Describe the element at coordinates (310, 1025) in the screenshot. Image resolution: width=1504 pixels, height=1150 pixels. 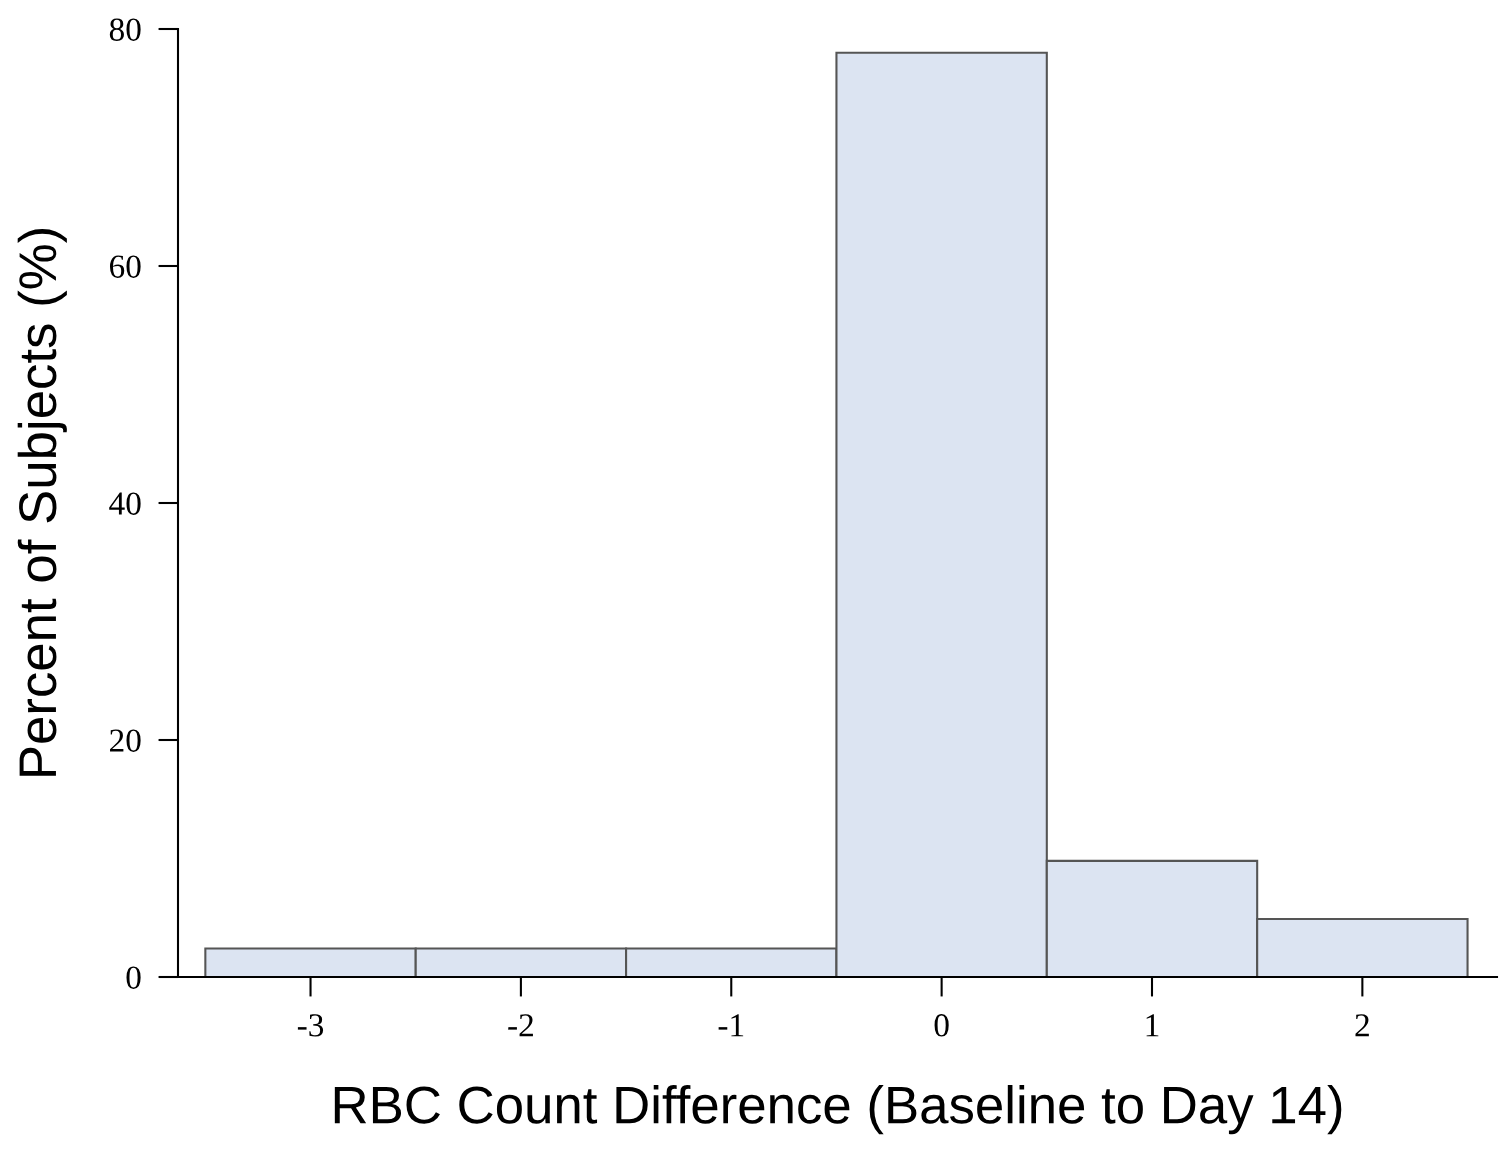
I see `x-tick-label: -3` at that location.